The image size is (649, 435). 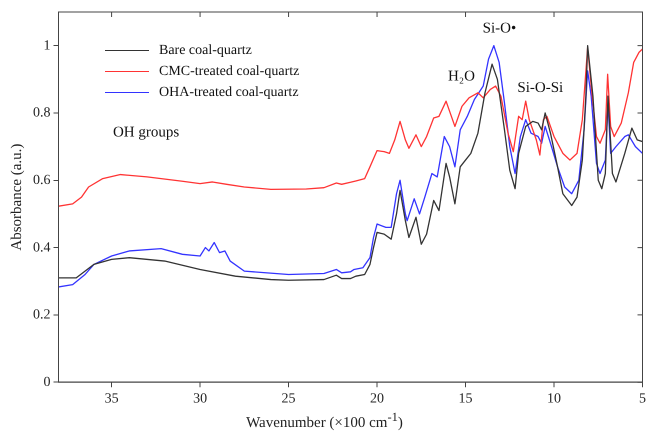 I want to click on y-tick-label: 0.8, so click(x=41, y=113).